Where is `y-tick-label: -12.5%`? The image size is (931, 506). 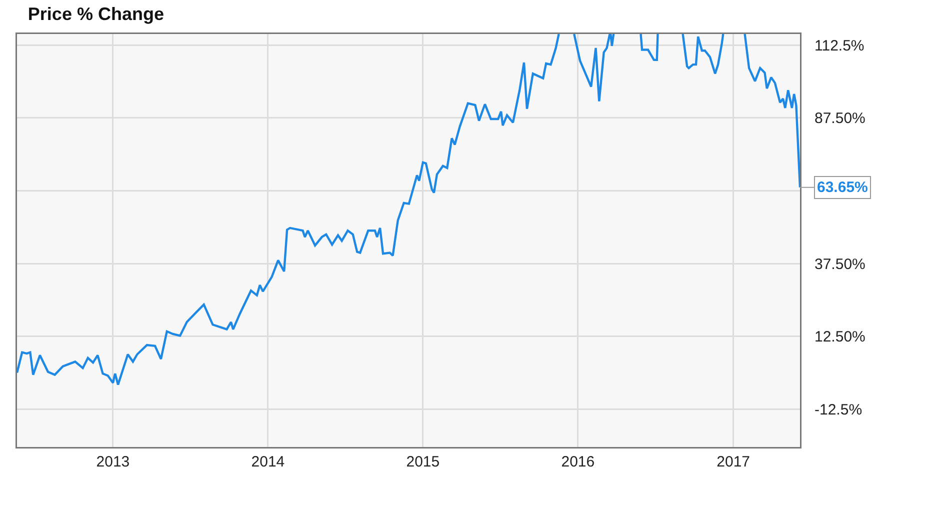
y-tick-label: -12.5% is located at coordinates (838, 409).